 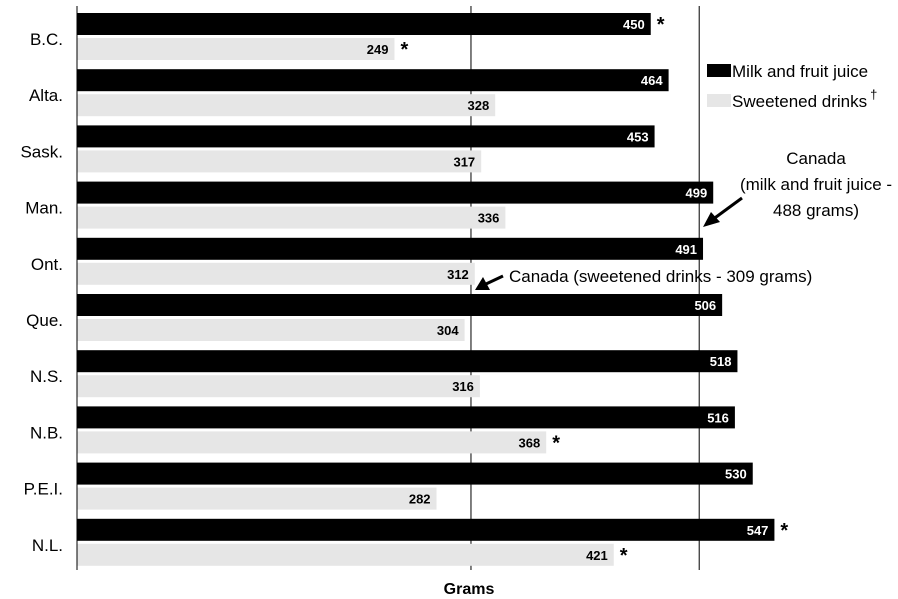 I want to click on canada-sweetened-arrow-shaft, so click(x=494, y=280).